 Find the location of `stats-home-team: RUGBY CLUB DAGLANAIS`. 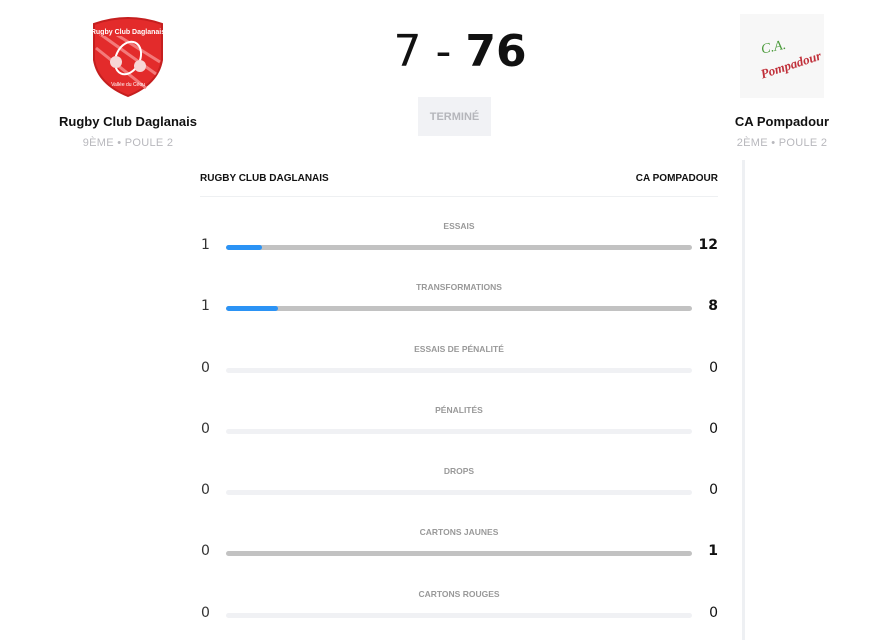

stats-home-team: RUGBY CLUB DAGLANAIS is located at coordinates (264, 178).